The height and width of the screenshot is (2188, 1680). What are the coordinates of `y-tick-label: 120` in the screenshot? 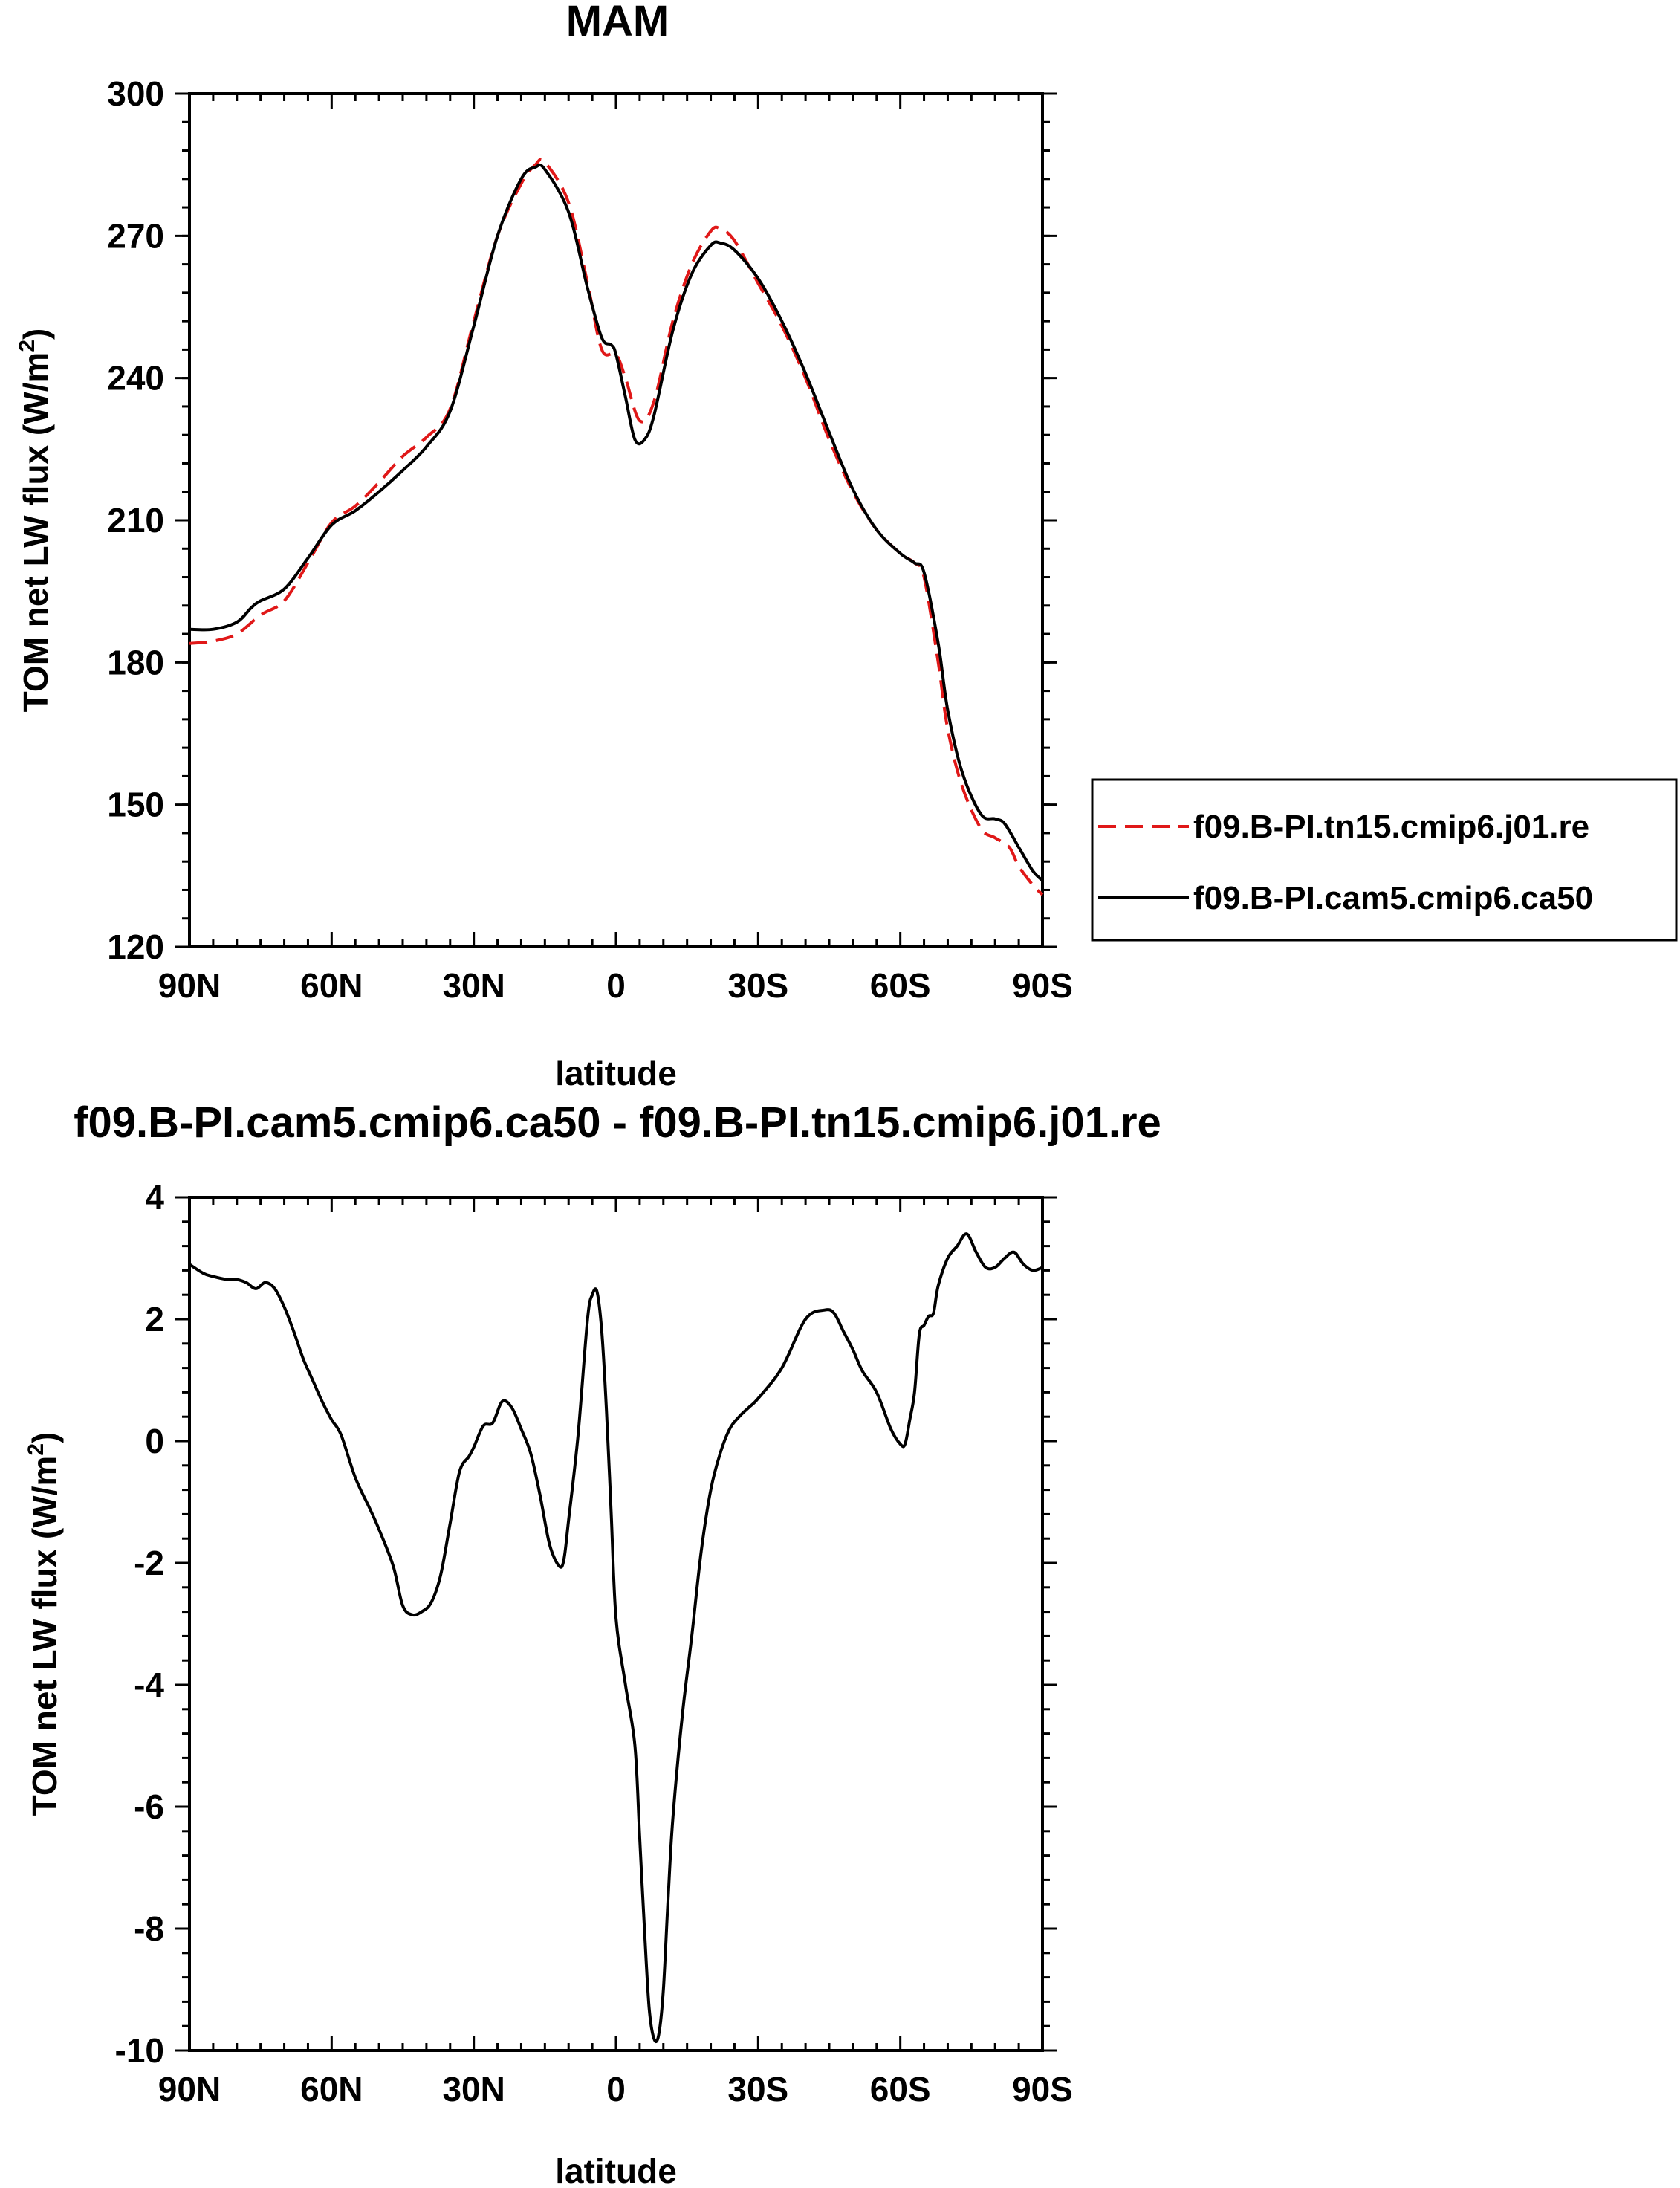 It's located at (136, 947).